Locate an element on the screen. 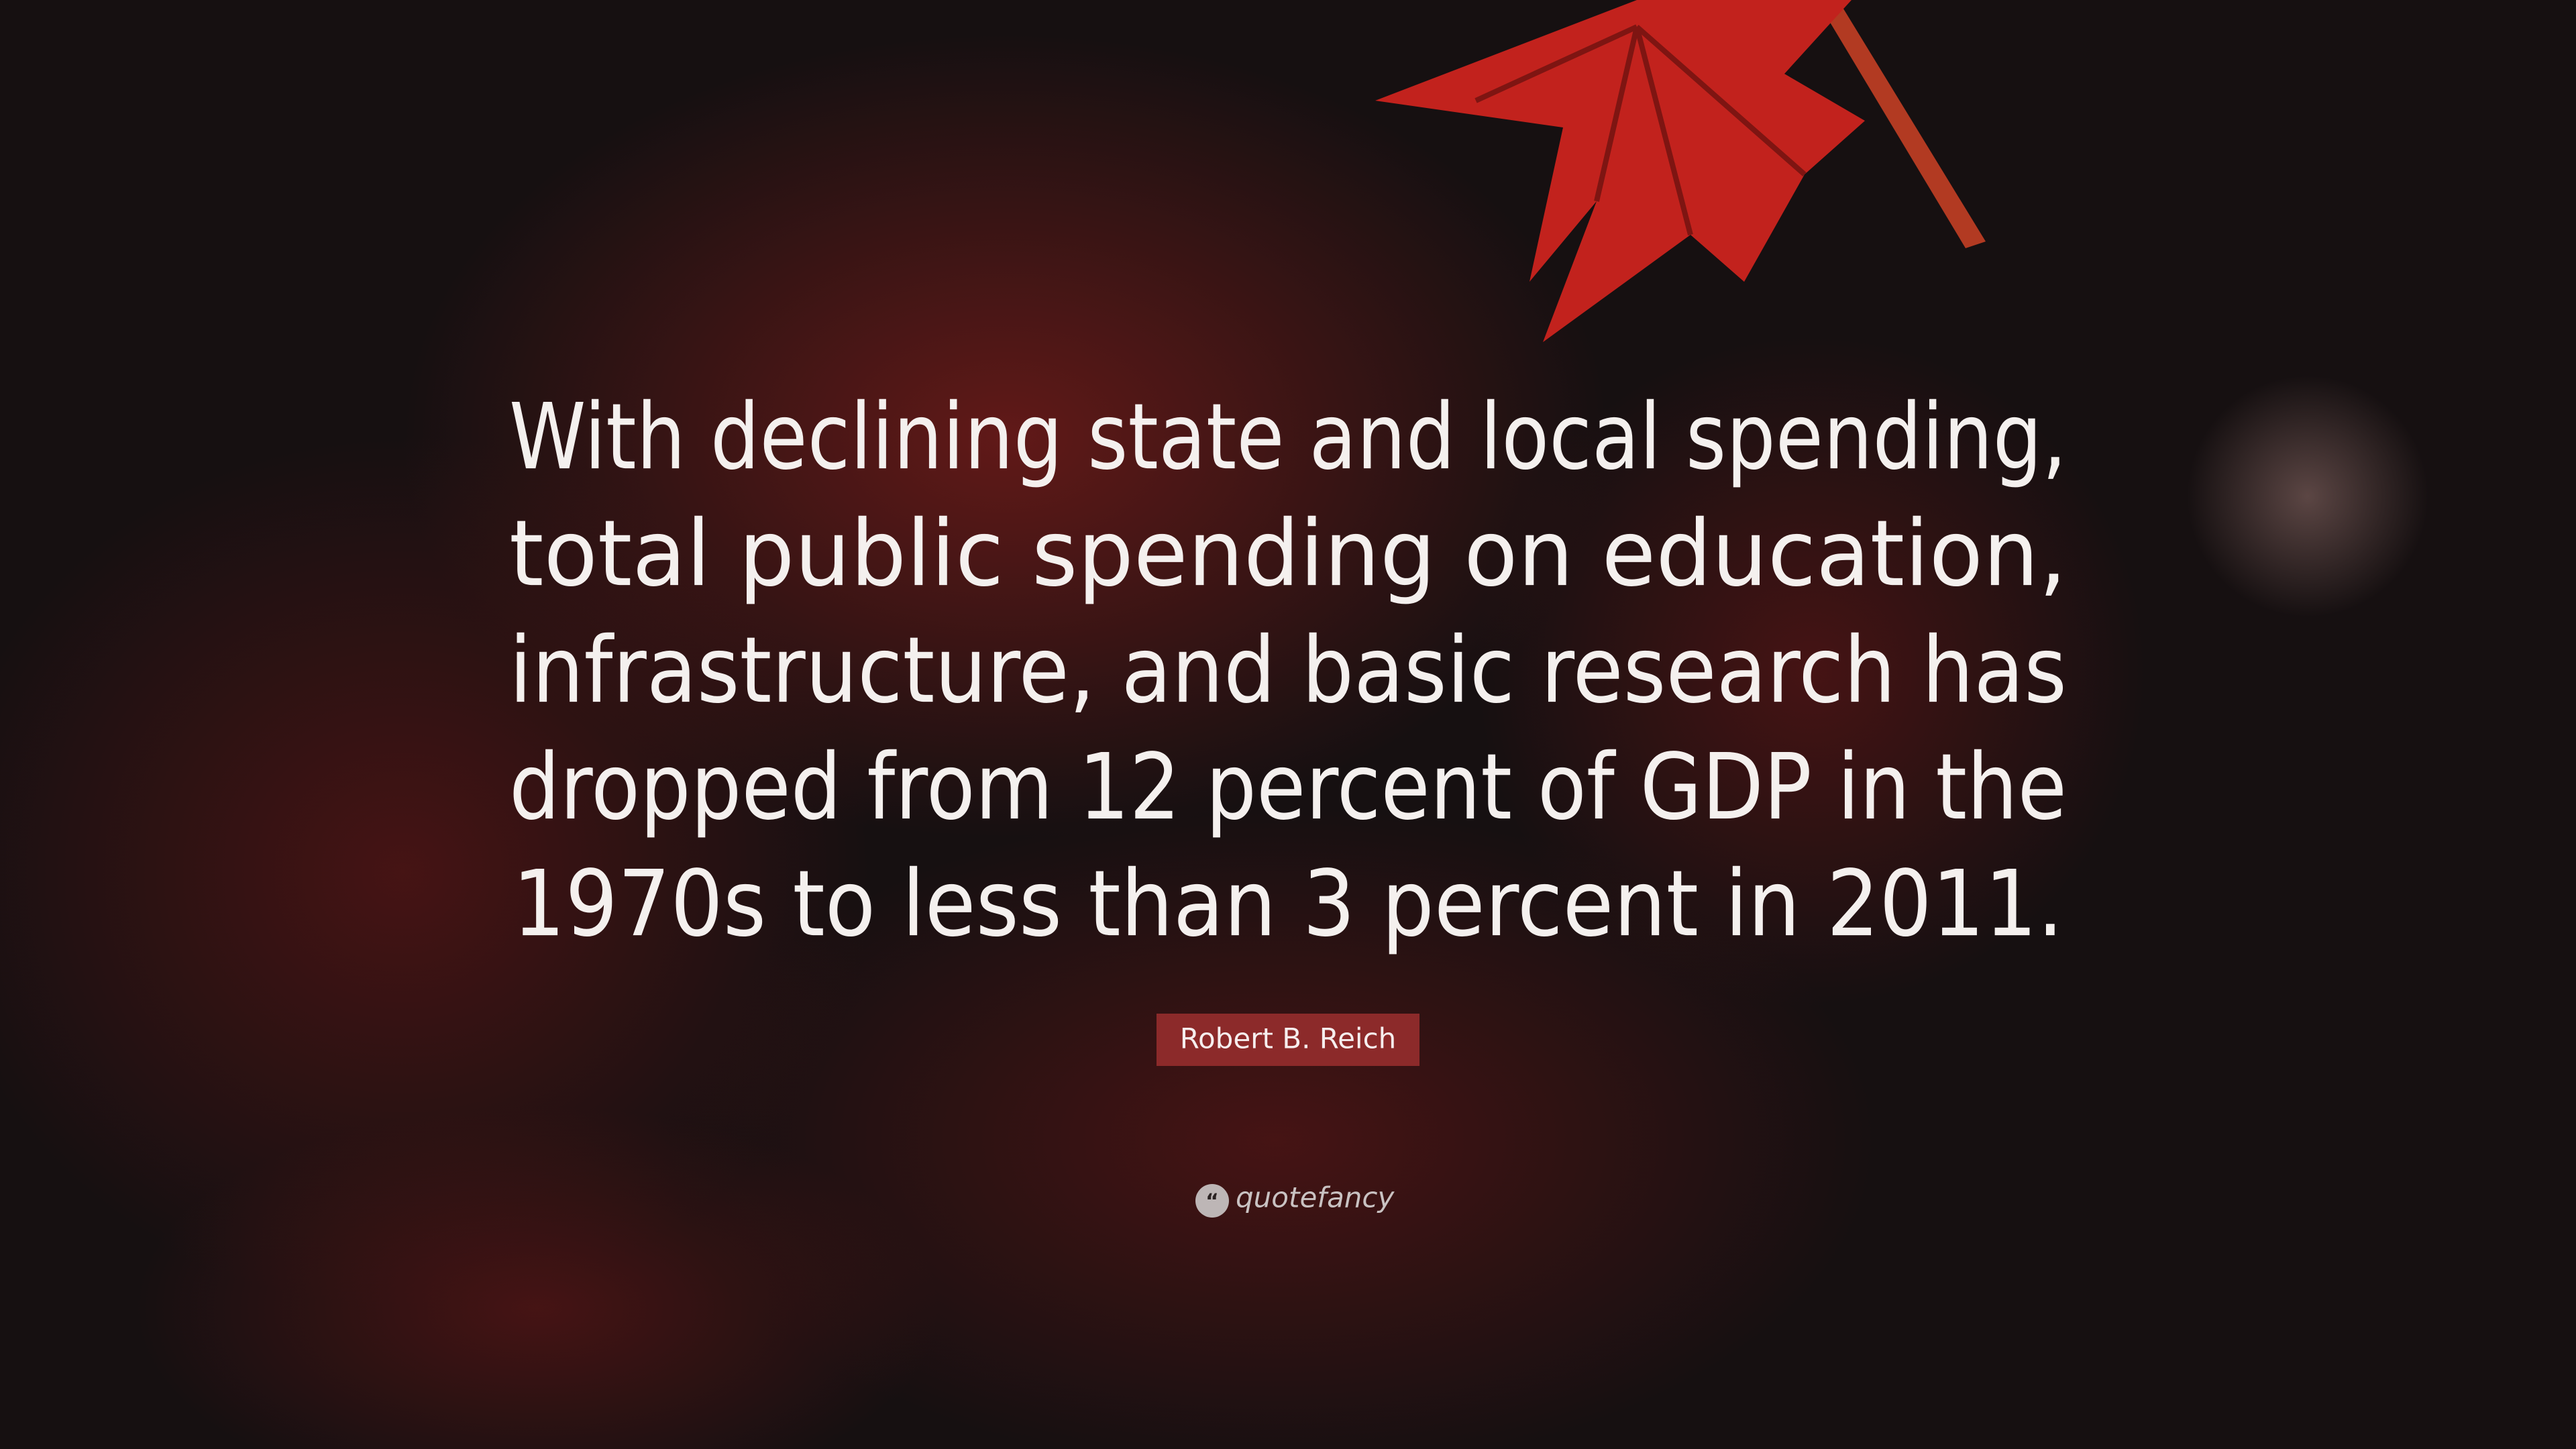 The image size is (2576, 1449). author: Robert B. Reich is located at coordinates (1288, 1038).